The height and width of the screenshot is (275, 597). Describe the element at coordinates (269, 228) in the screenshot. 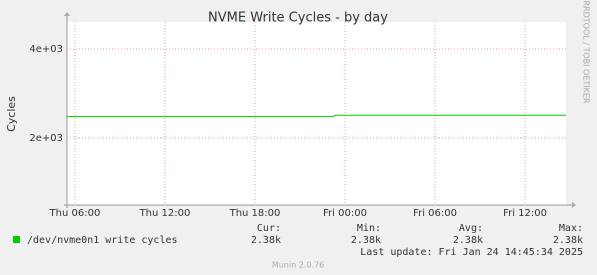

I see `stat-header: Cur:` at that location.